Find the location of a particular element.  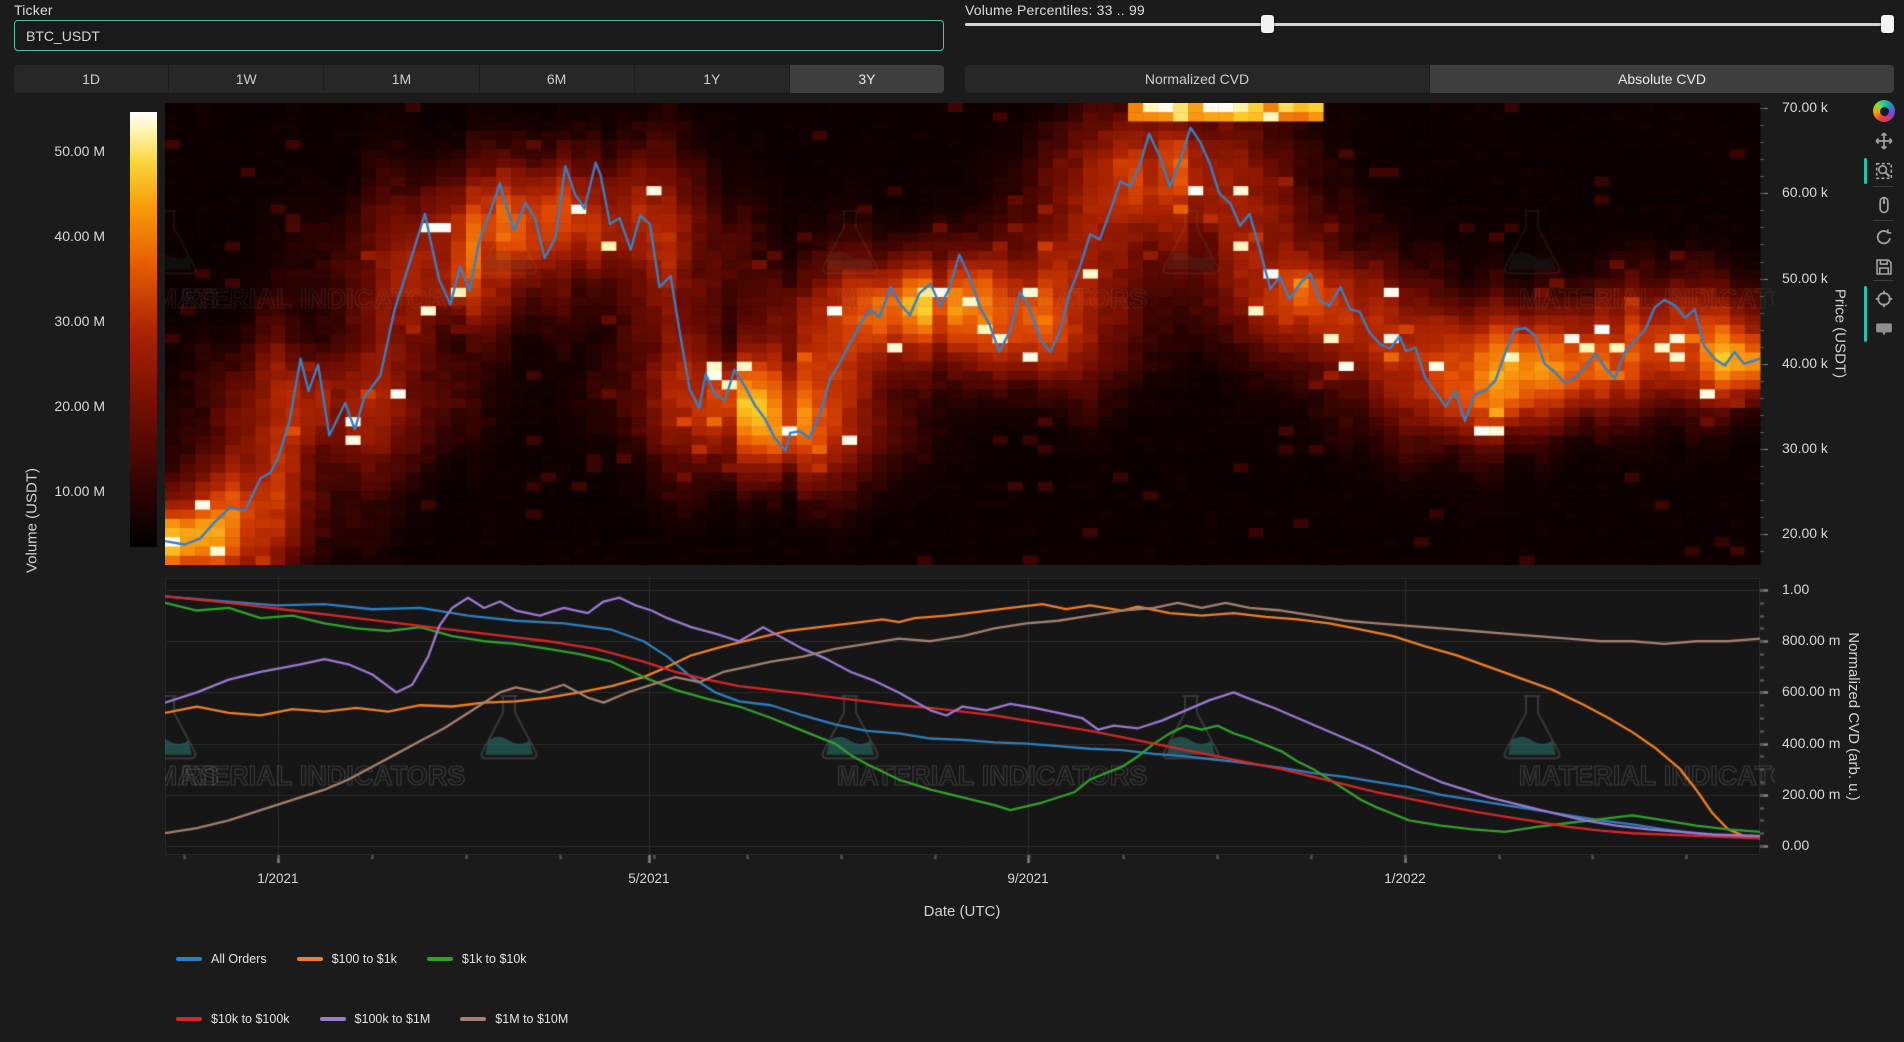

price-tick-60k: 60.00 k is located at coordinates (1805, 192).